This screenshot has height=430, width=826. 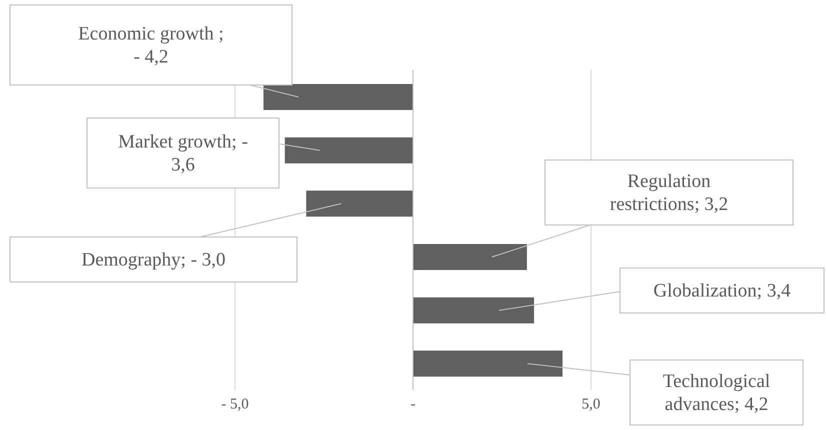 I want to click on text: Economic growth ; - 4,2, so click(x=151, y=46).